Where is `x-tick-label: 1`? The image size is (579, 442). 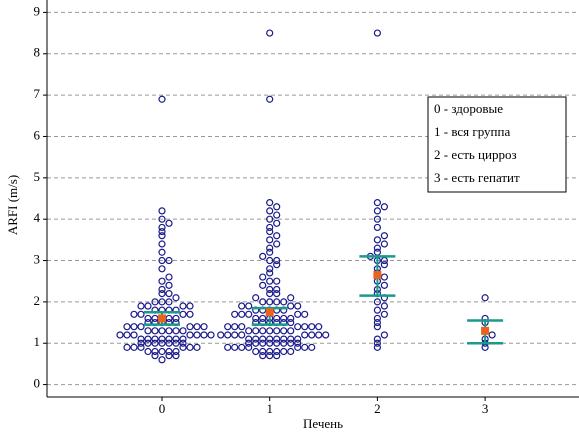
x-tick-label: 1 is located at coordinates (269, 408).